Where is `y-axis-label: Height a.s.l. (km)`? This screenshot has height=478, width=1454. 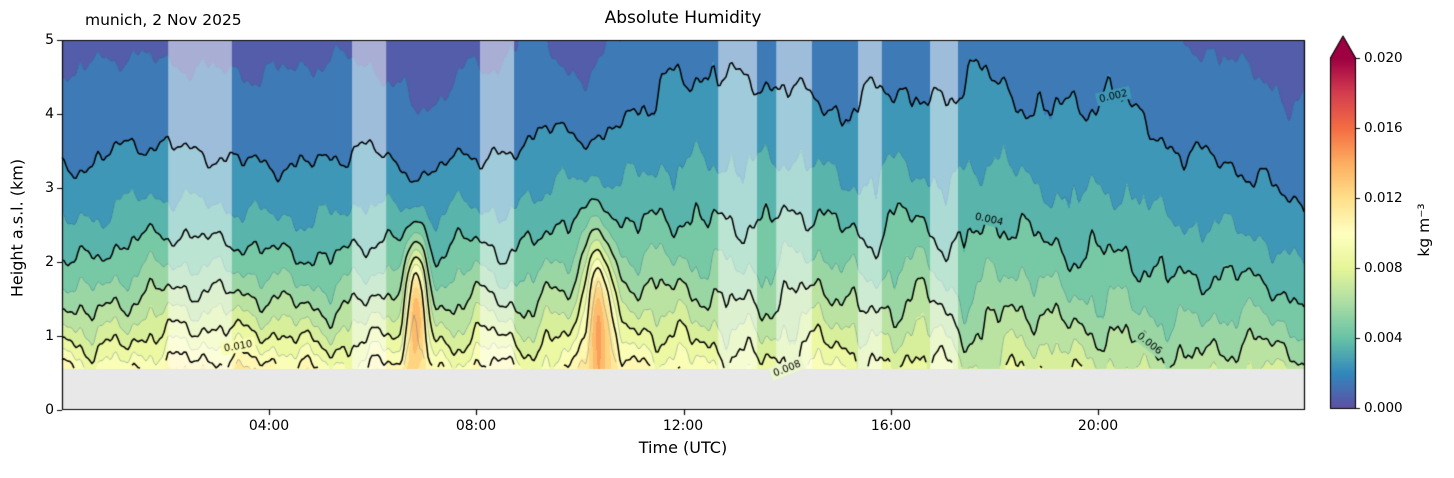 y-axis-label: Height a.s.l. (km) is located at coordinates (17, 228).